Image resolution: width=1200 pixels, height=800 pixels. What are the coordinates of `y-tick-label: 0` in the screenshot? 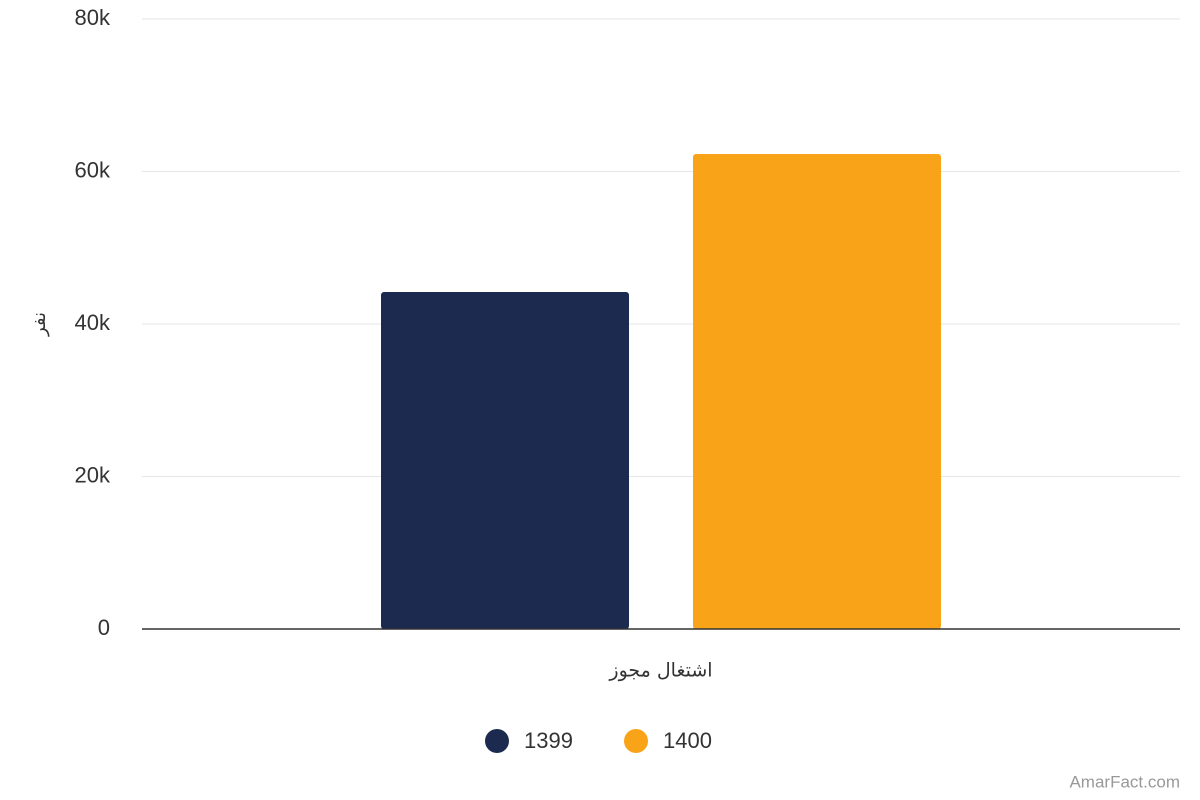 It's located at (104, 627).